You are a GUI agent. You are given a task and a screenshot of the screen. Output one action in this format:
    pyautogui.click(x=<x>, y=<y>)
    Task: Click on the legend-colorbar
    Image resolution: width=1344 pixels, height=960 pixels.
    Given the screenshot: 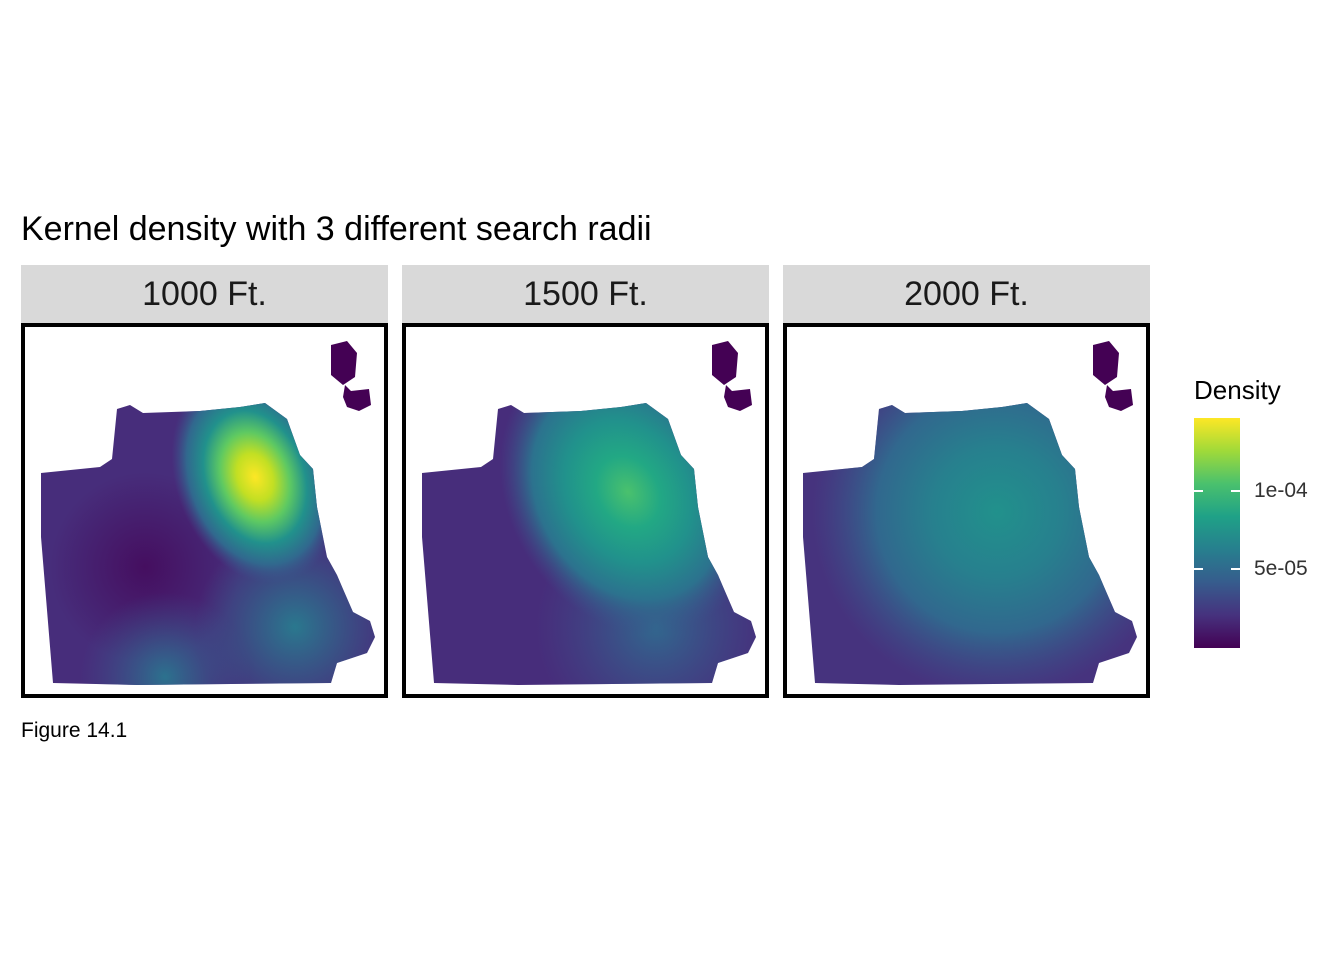 What is the action you would take?
    pyautogui.click(x=1217, y=533)
    